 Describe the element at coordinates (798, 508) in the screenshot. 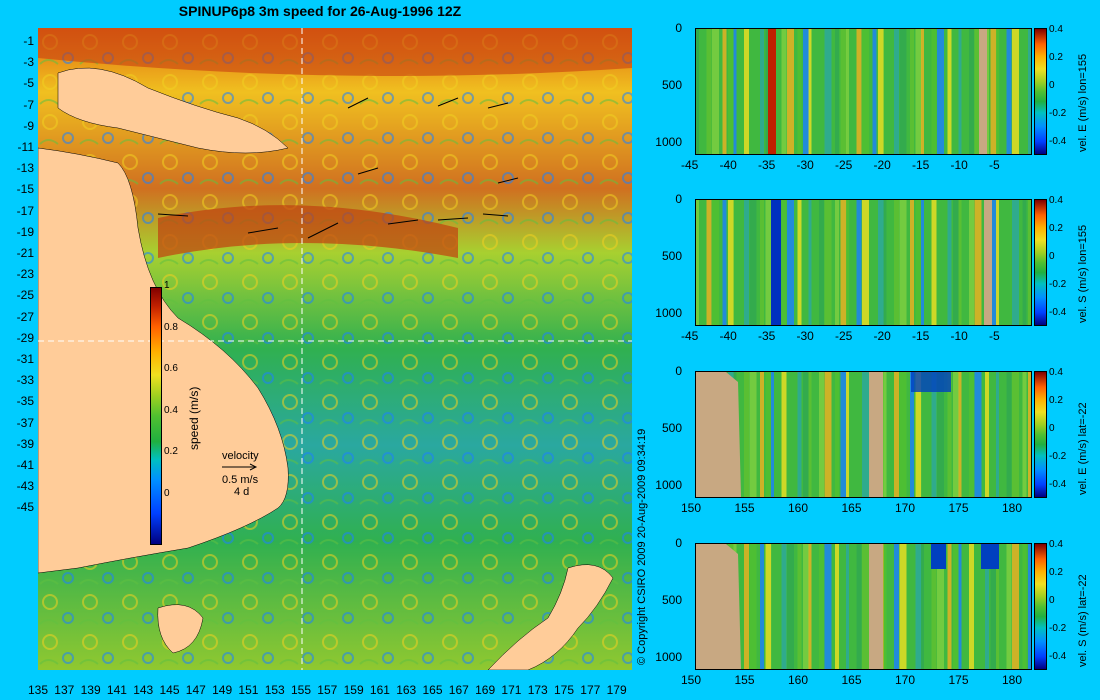

I see `section-x-tick-label: 160` at that location.